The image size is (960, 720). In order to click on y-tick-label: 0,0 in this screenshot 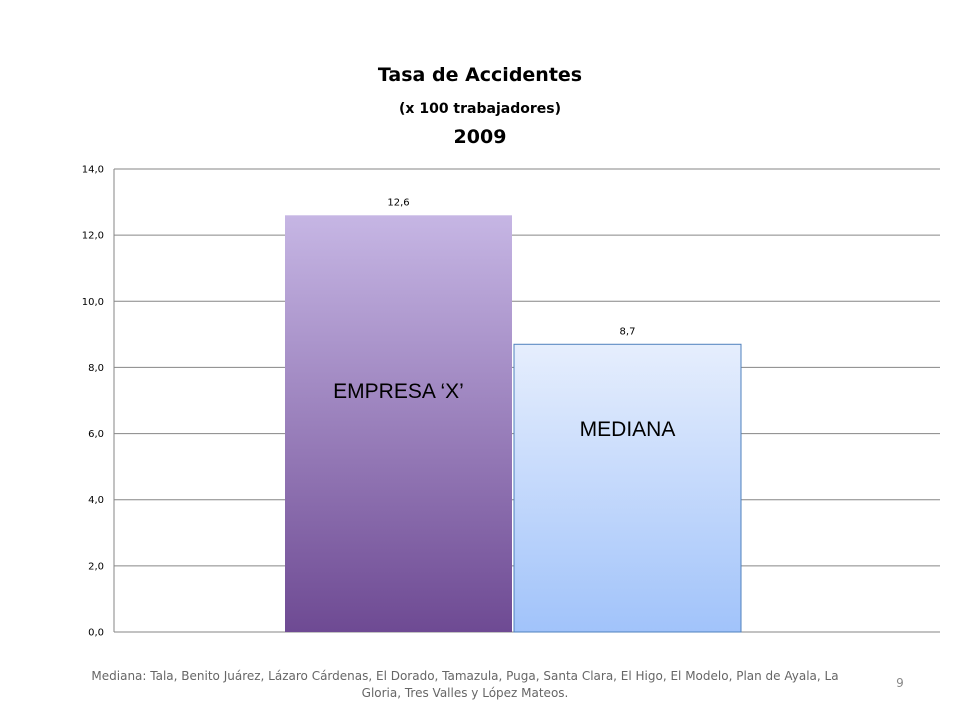, I will do `click(96, 633)`.